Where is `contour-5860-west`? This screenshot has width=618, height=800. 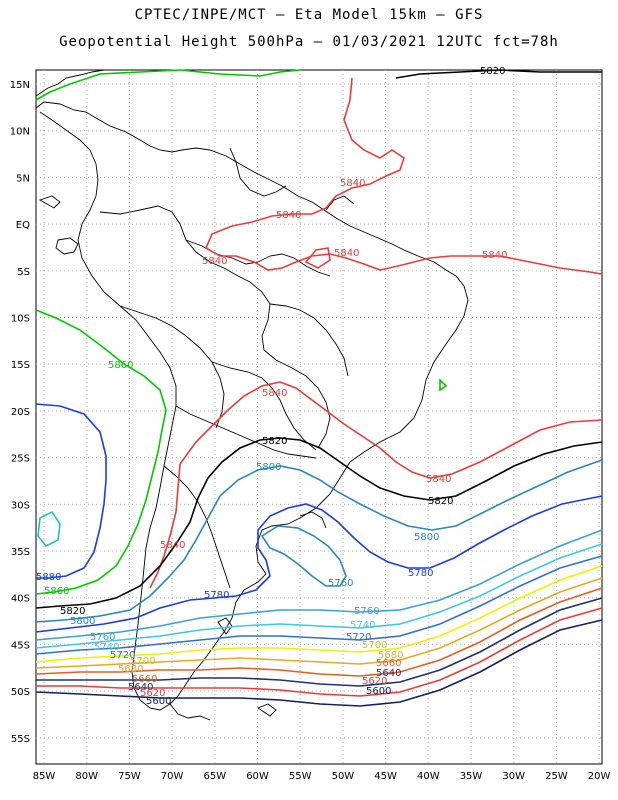
contour-5860-west is located at coordinates (101, 452).